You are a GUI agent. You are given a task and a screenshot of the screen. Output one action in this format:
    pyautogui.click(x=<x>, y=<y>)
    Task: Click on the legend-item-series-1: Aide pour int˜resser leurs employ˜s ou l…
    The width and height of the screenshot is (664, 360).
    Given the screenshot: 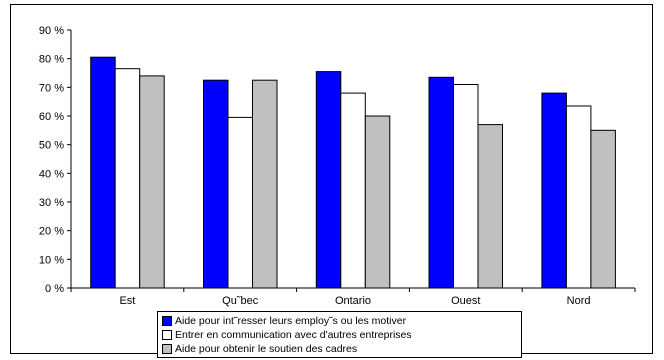 What is the action you would take?
    pyautogui.click(x=341, y=321)
    